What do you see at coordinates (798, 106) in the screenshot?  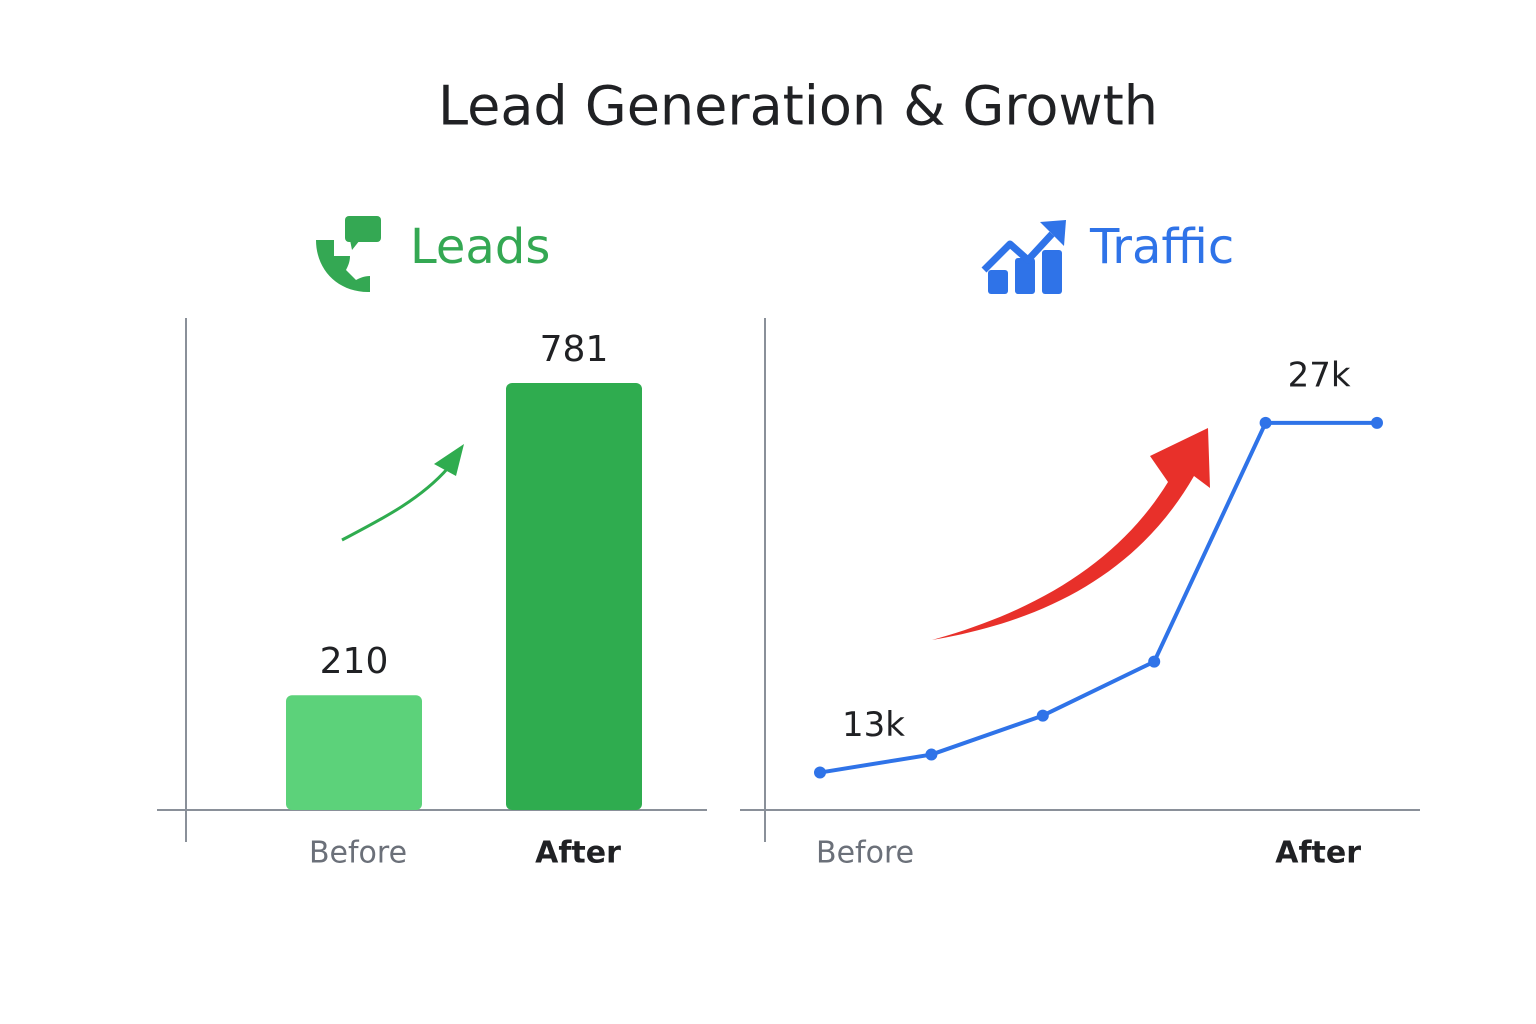 I see `page-title: Lead Generation & Growth` at bounding box center [798, 106].